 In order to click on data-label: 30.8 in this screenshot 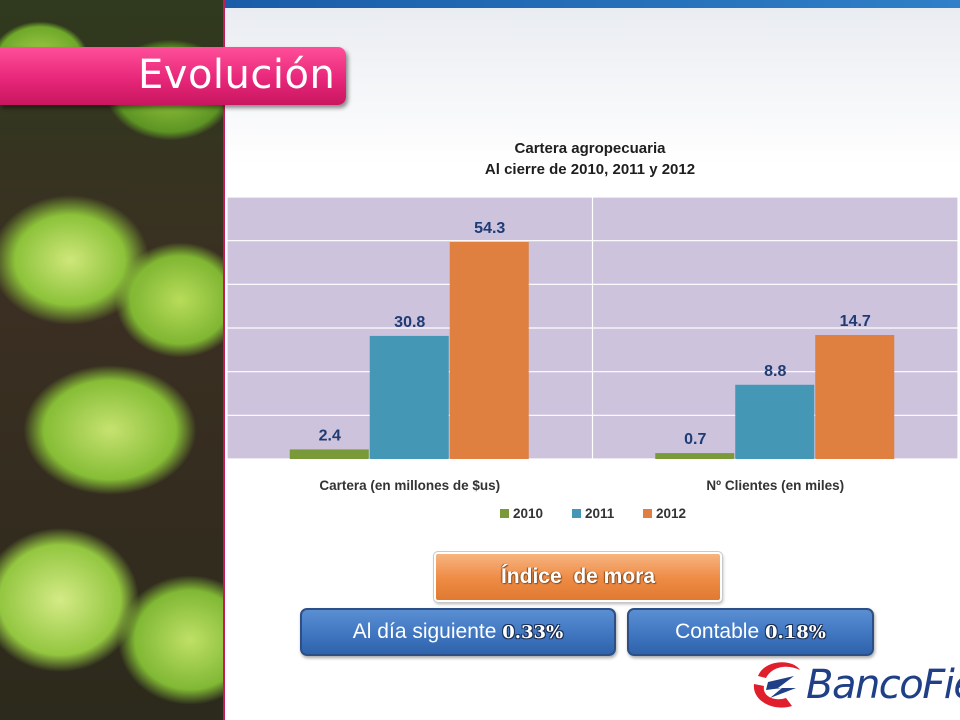, I will do `click(409, 322)`.